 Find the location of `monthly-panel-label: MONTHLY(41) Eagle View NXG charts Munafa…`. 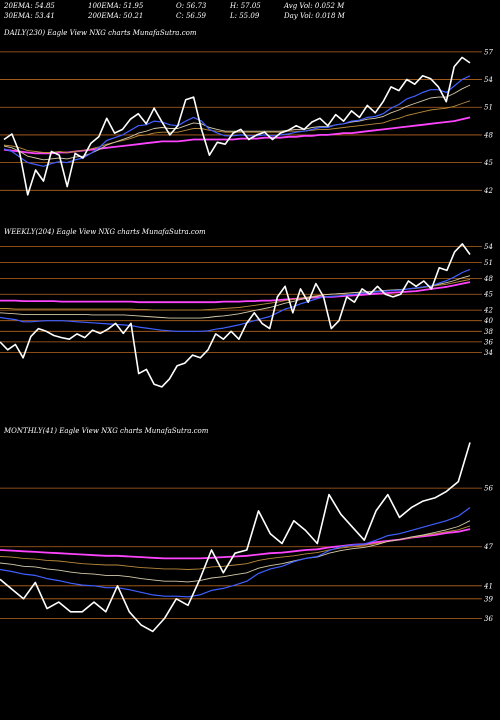

monthly-panel-label: MONTHLY(41) Eagle View NXG charts Munafa… is located at coordinates (106, 431).